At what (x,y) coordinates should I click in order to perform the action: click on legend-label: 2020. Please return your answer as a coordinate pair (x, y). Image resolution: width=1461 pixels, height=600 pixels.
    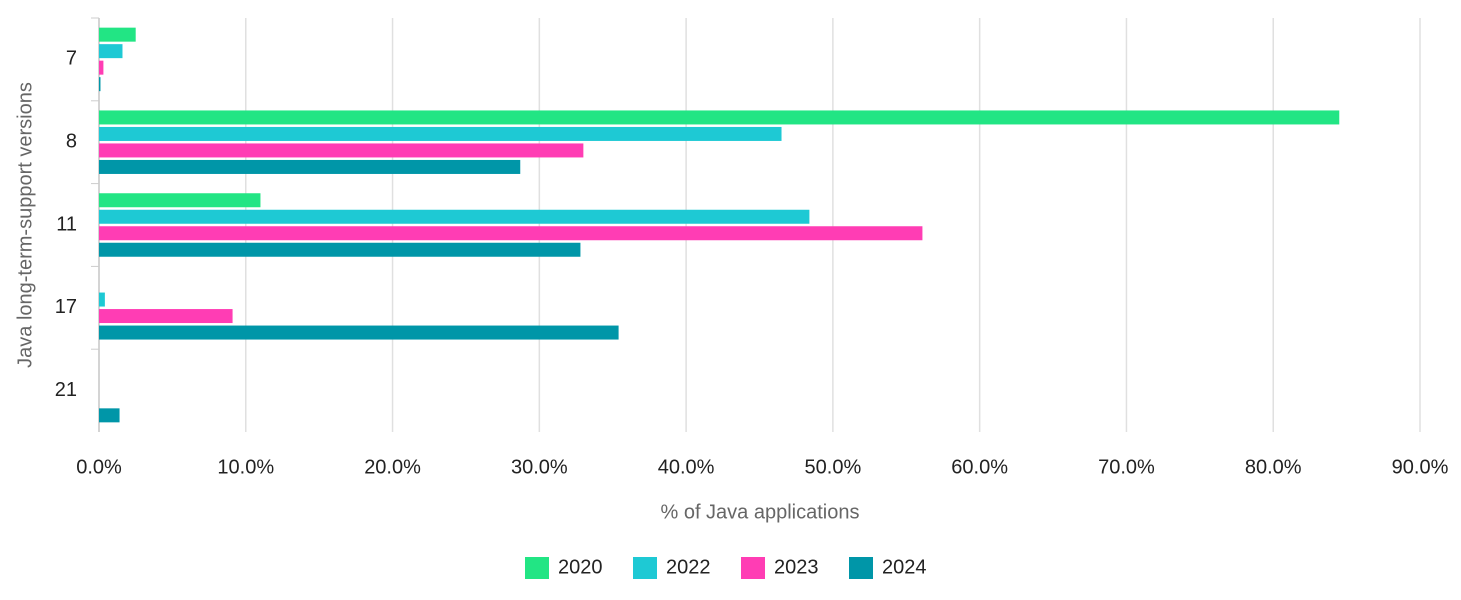
    Looking at the image, I should click on (580, 567).